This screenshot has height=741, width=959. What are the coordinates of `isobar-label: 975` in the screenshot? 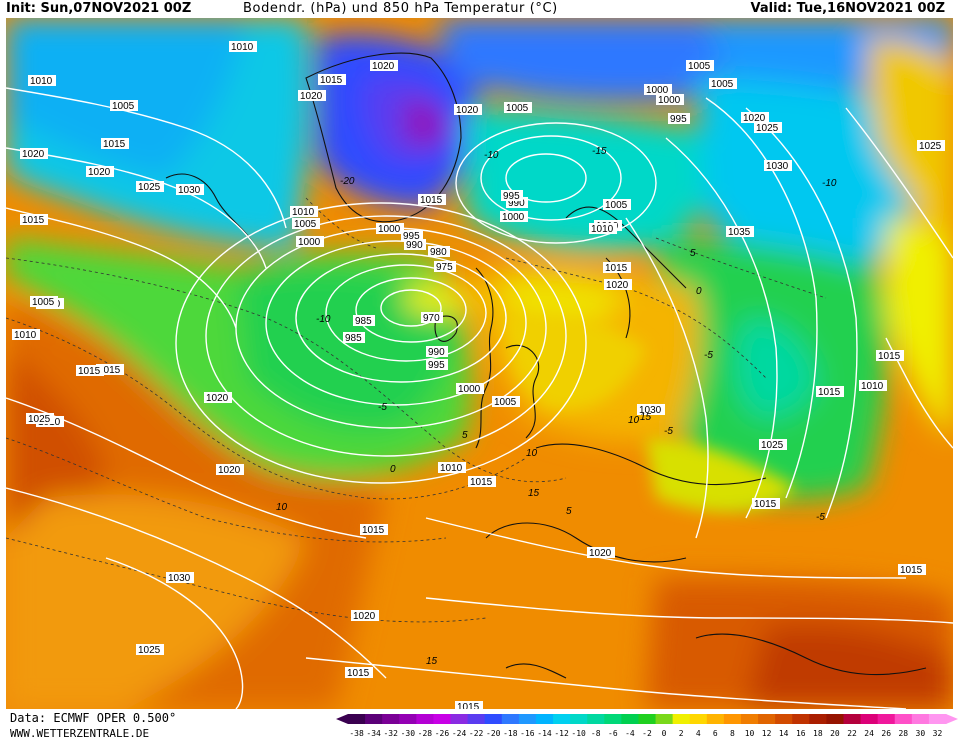 It's located at (445, 267).